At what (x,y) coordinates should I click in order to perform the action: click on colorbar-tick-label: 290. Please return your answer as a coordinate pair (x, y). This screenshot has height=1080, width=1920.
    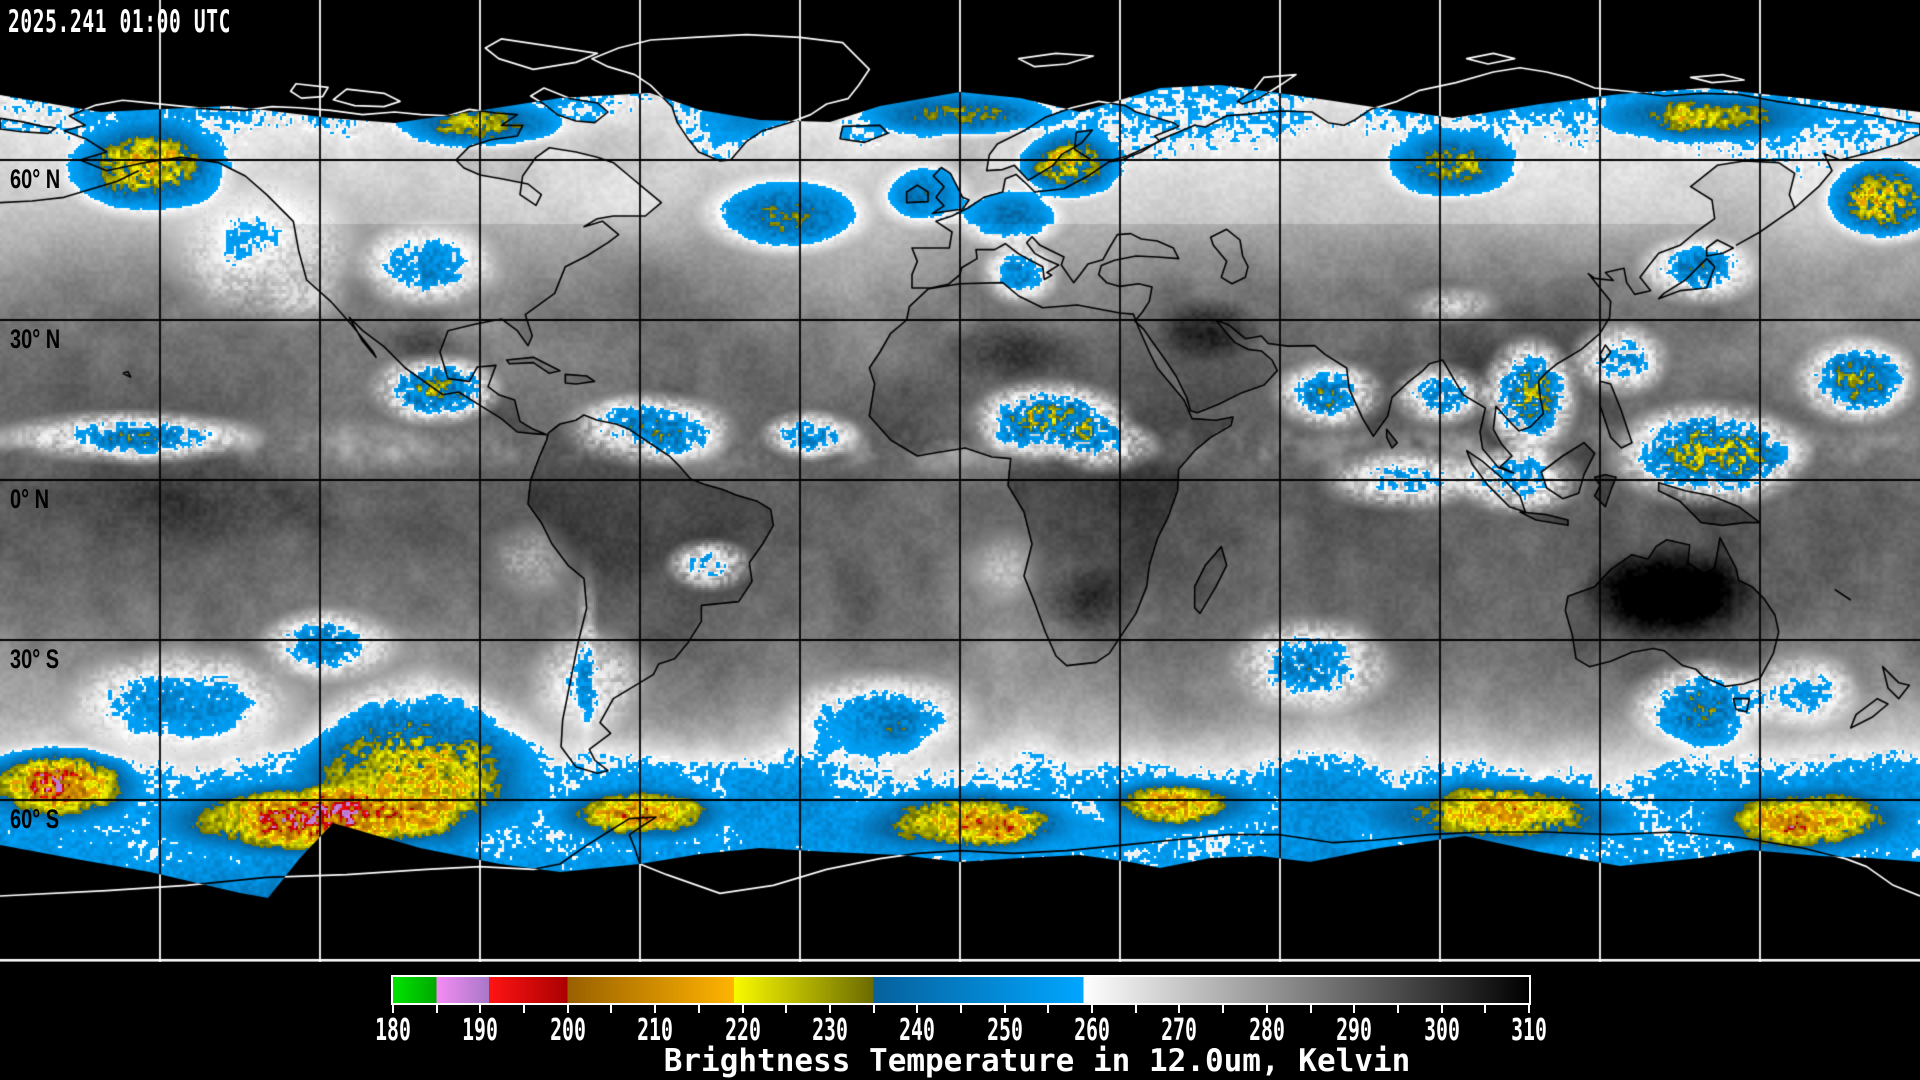
    Looking at the image, I should click on (1354, 1030).